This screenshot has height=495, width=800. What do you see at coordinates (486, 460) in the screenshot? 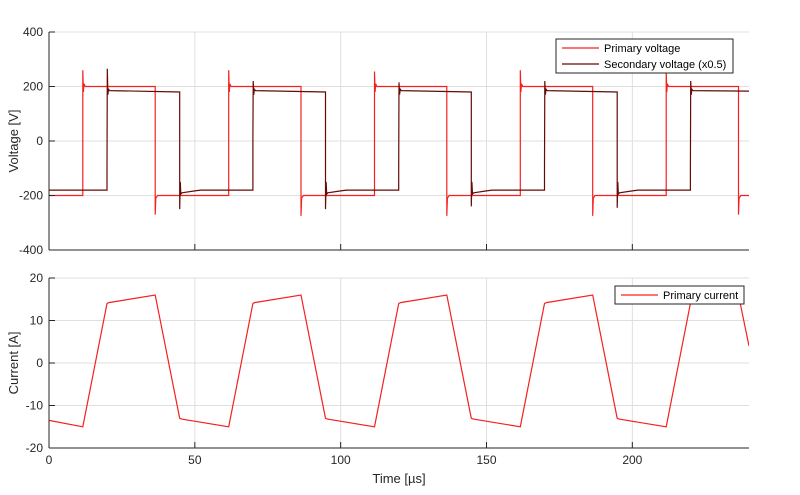
I see `x-tick-label: 150` at bounding box center [486, 460].